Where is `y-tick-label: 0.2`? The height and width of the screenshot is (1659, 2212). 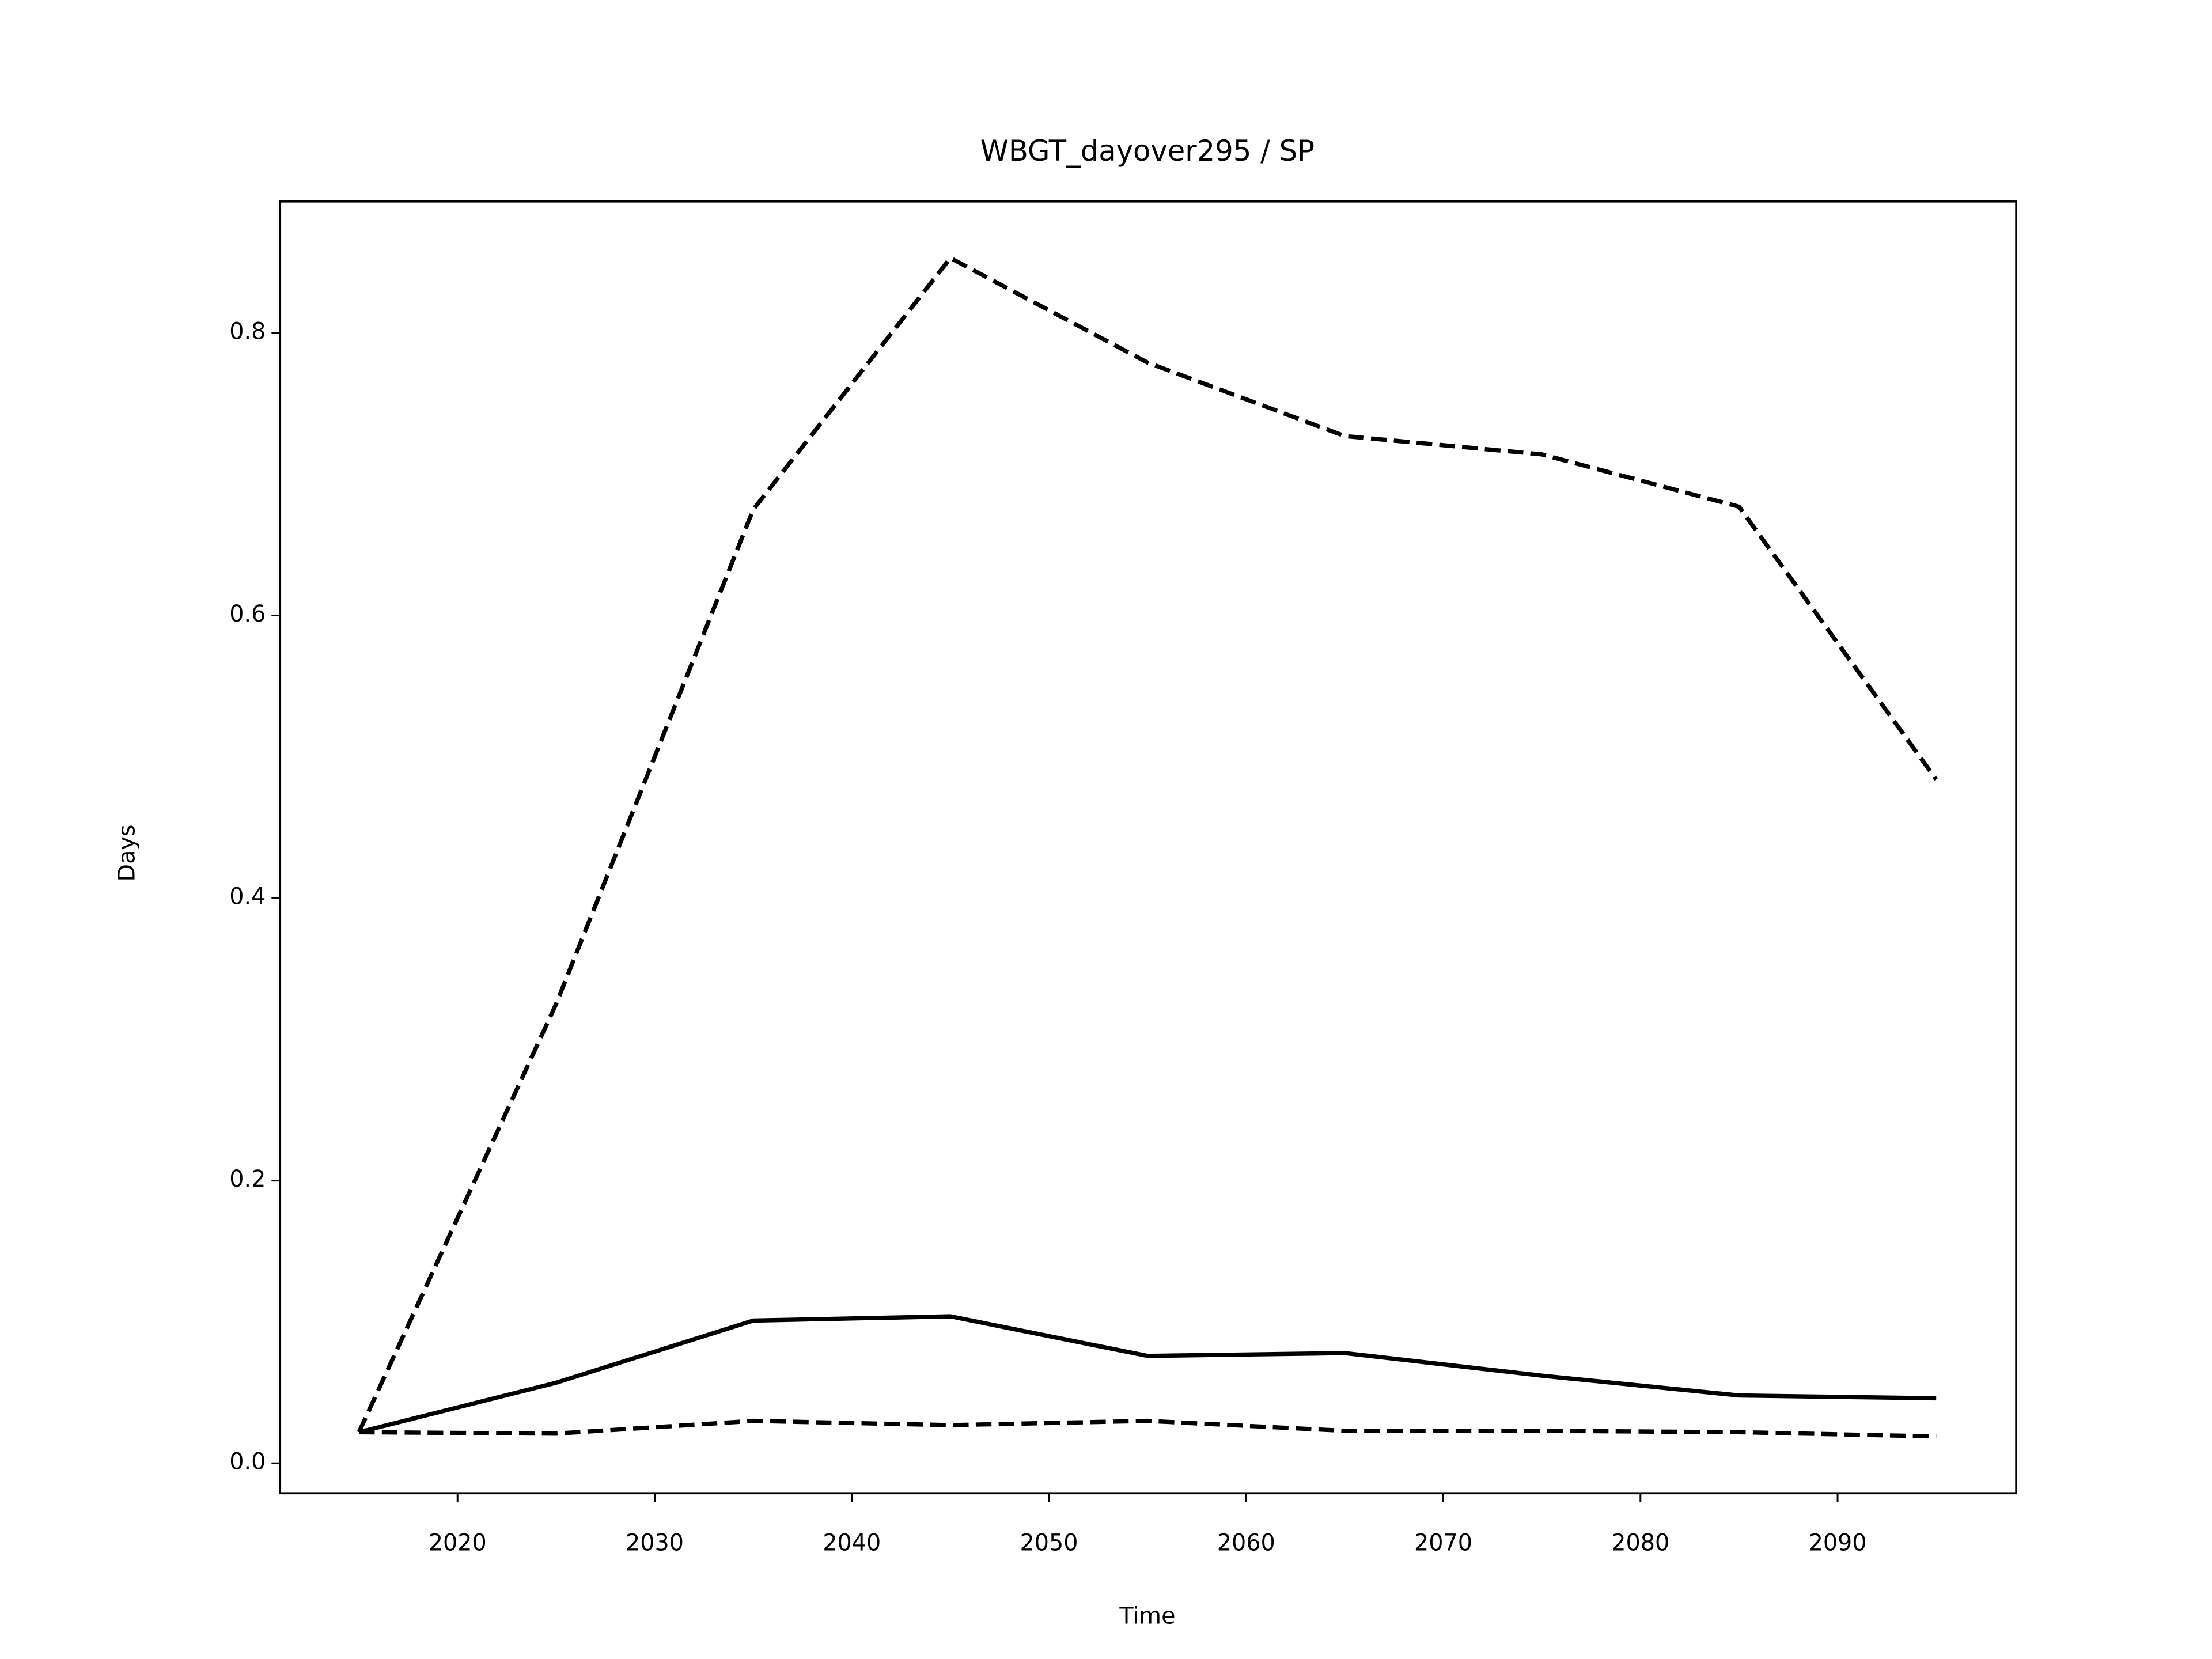 y-tick-label: 0.2 is located at coordinates (247, 1179).